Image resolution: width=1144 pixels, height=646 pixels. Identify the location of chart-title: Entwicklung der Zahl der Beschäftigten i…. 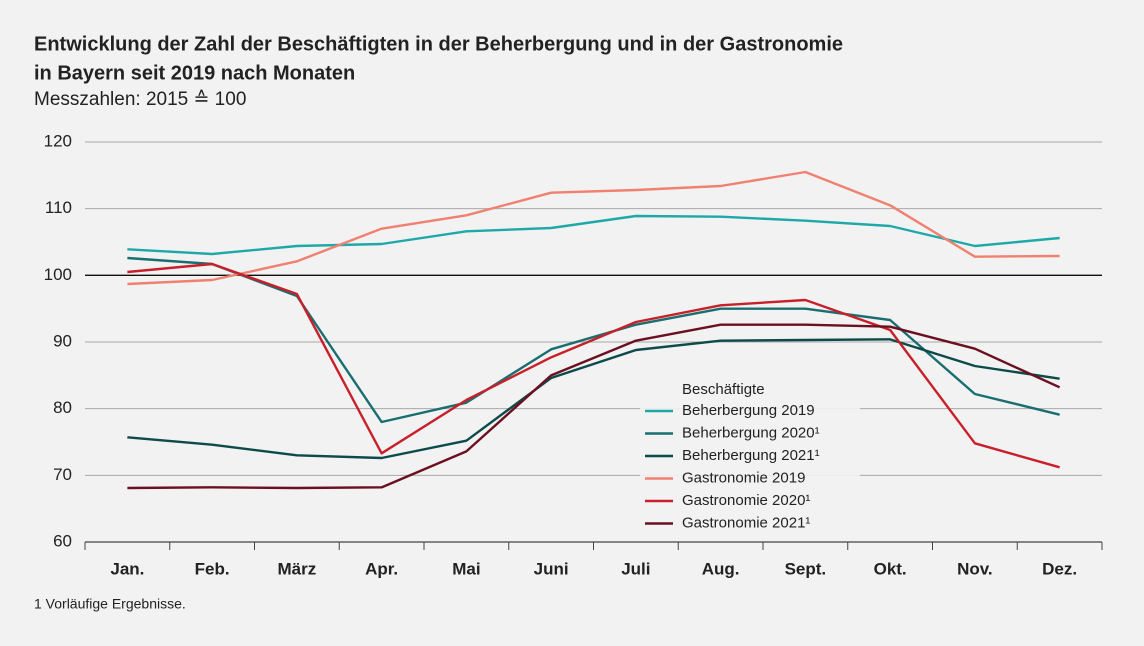
(438, 44).